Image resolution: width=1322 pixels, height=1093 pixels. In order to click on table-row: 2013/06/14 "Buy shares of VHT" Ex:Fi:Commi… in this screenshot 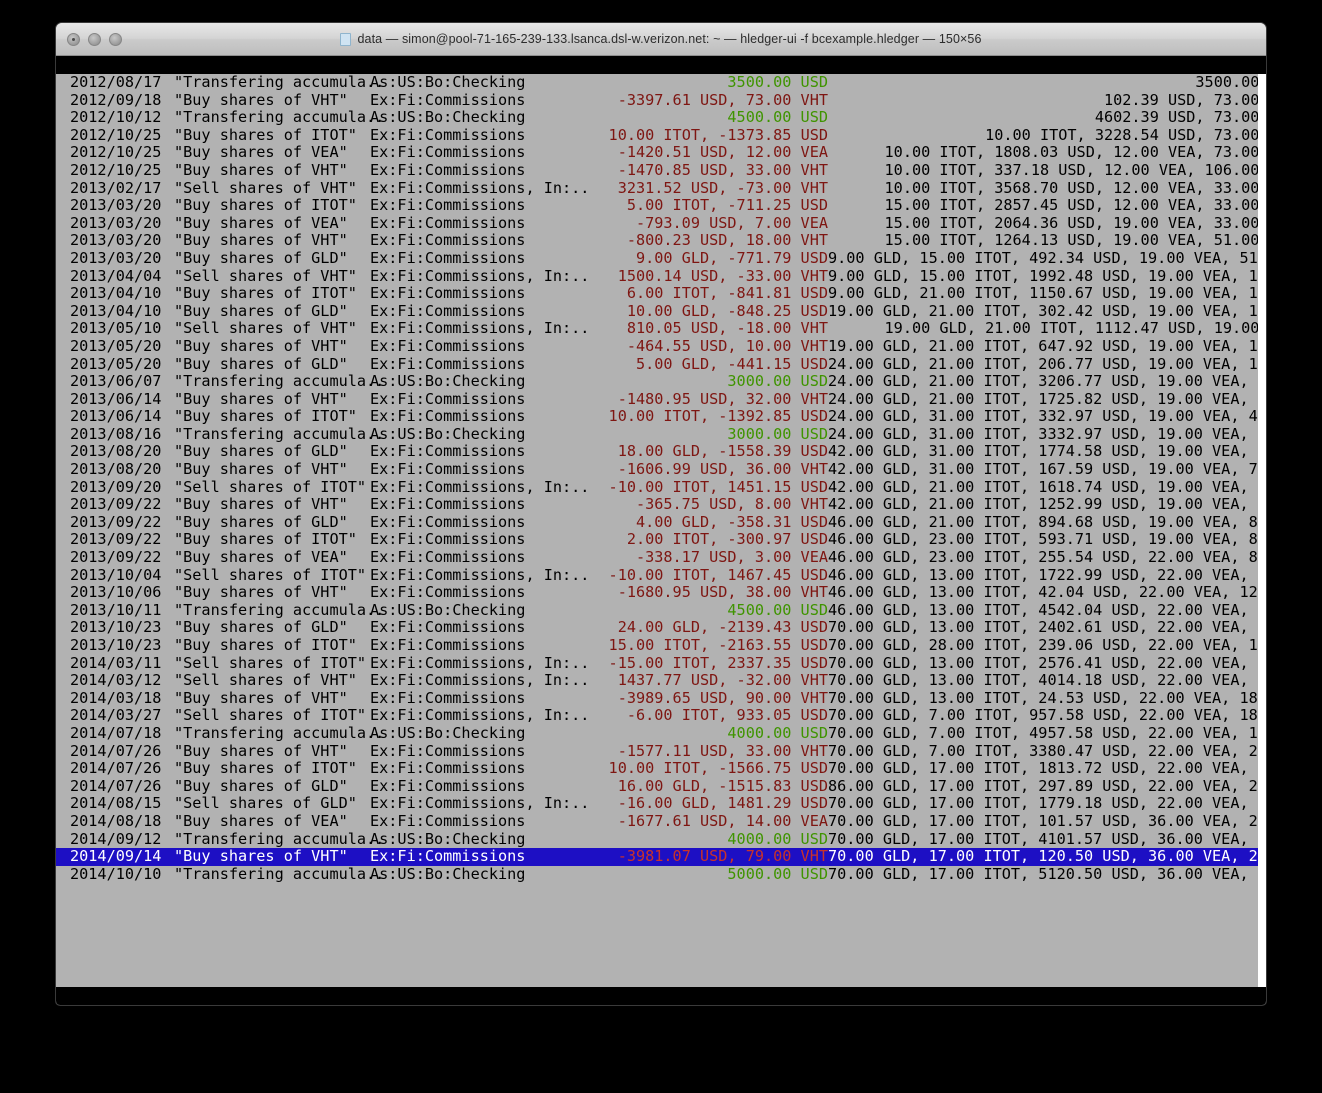, I will do `click(661, 399)`.